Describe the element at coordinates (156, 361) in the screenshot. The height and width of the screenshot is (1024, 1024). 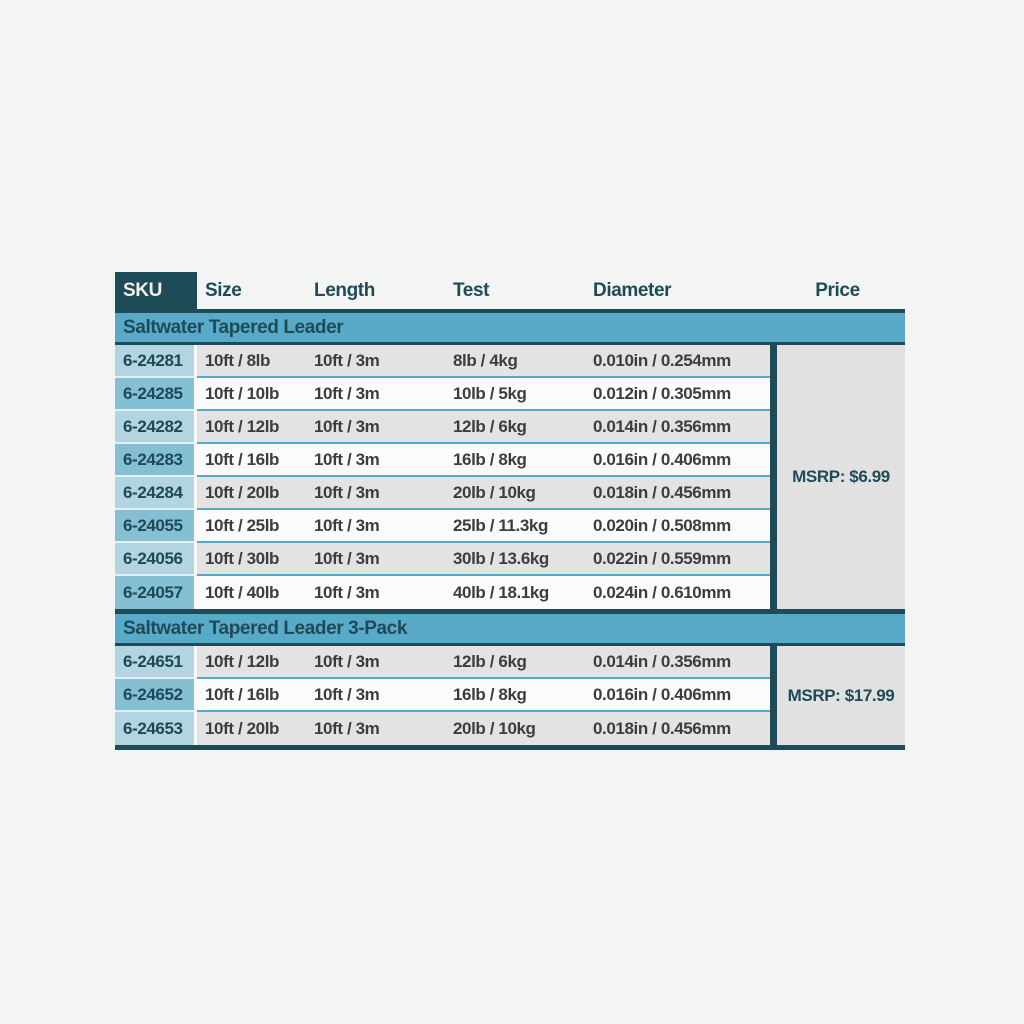
I see `cell-sku: 6-24281` at that location.